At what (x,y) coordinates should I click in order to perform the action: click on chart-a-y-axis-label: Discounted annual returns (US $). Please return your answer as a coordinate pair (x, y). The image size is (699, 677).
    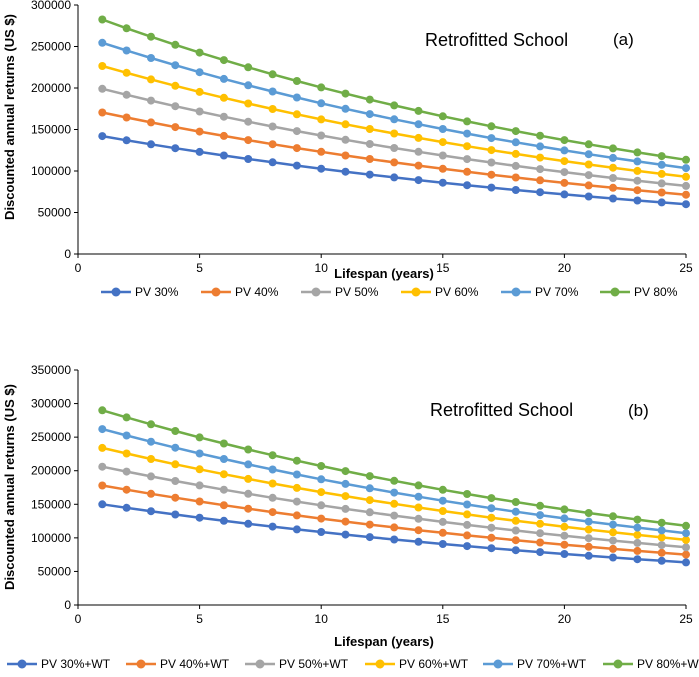
    Looking at the image, I should click on (9, 117).